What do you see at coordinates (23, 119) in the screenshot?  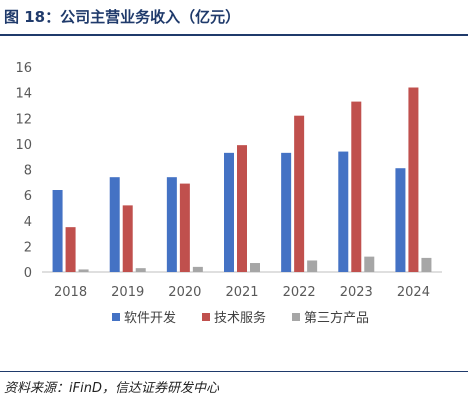 I see `y-tick-label: 12` at bounding box center [23, 119].